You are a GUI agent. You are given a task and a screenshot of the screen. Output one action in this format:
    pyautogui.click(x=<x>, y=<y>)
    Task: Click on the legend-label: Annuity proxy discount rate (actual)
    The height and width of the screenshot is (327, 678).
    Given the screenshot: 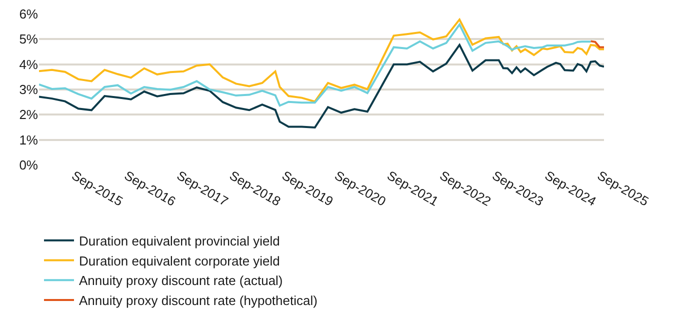 What is the action you would take?
    pyautogui.click(x=181, y=280)
    